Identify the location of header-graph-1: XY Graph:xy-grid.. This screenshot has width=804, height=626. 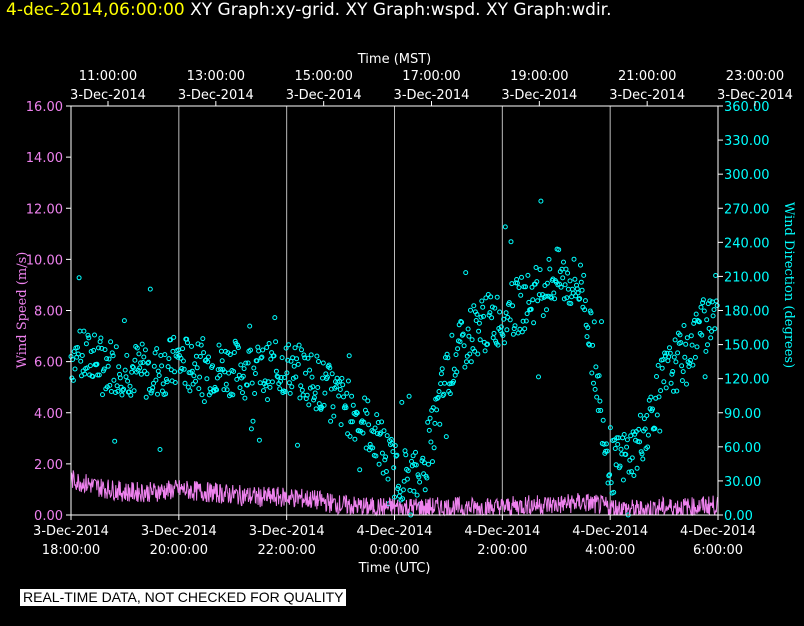
(265, 10).